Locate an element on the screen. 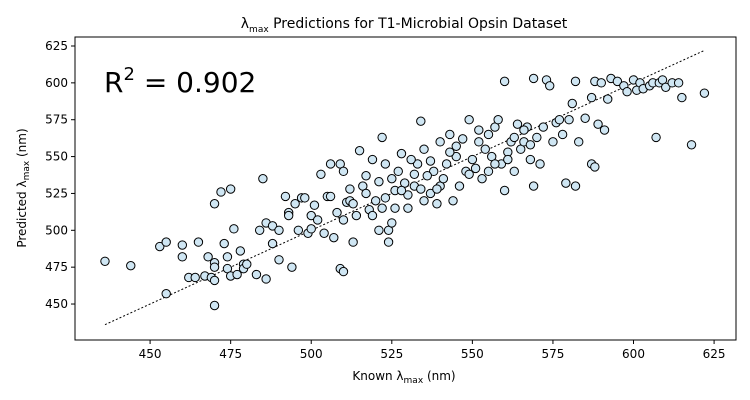 Image resolution: width=750 pixels, height=400 pixels. x-label-text: Known λ is located at coordinates (377, 376).